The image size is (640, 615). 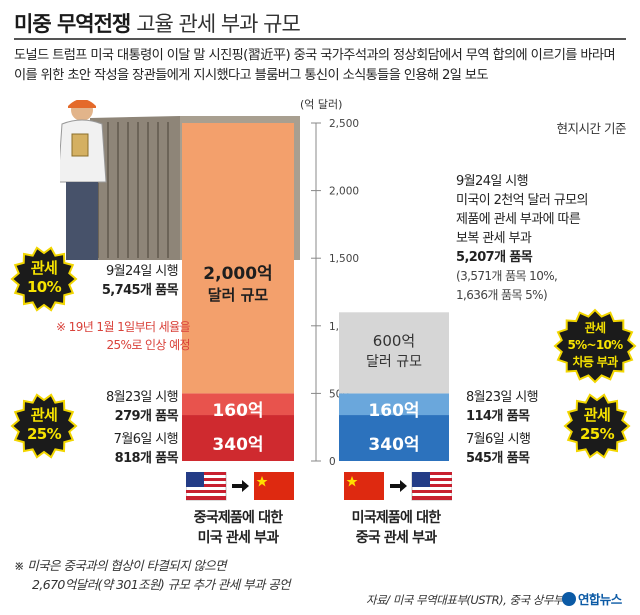 I want to click on us-to-china-flags, so click(x=240, y=486).